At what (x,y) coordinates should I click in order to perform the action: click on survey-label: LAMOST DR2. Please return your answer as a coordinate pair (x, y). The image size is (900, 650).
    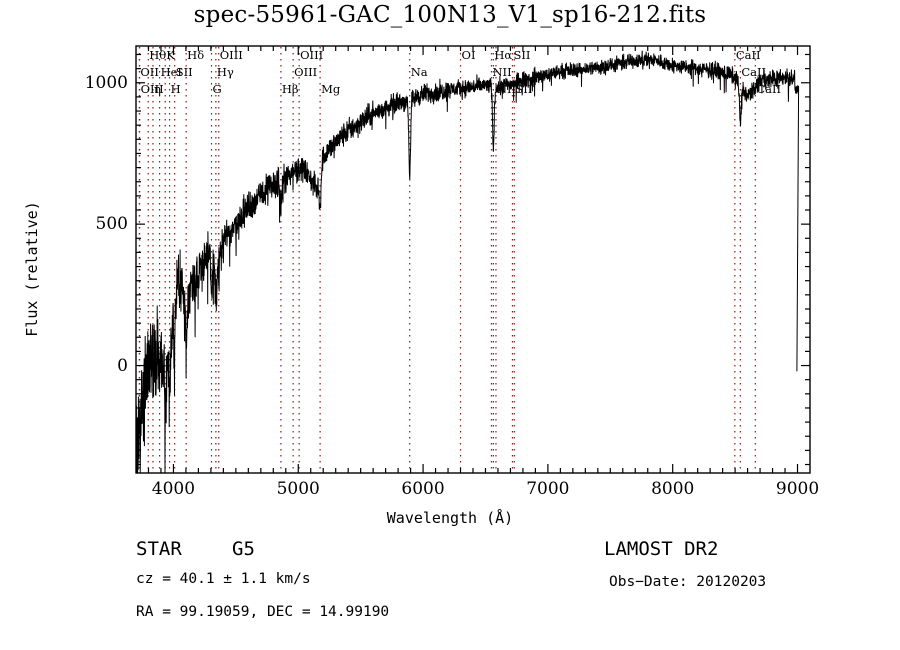
    Looking at the image, I should click on (661, 549).